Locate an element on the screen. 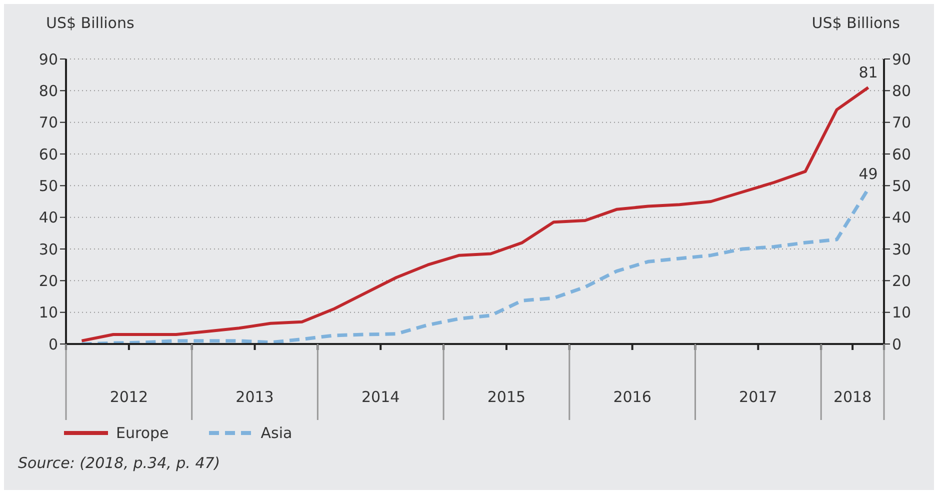  x-tick-label: 2016 is located at coordinates (632, 397).